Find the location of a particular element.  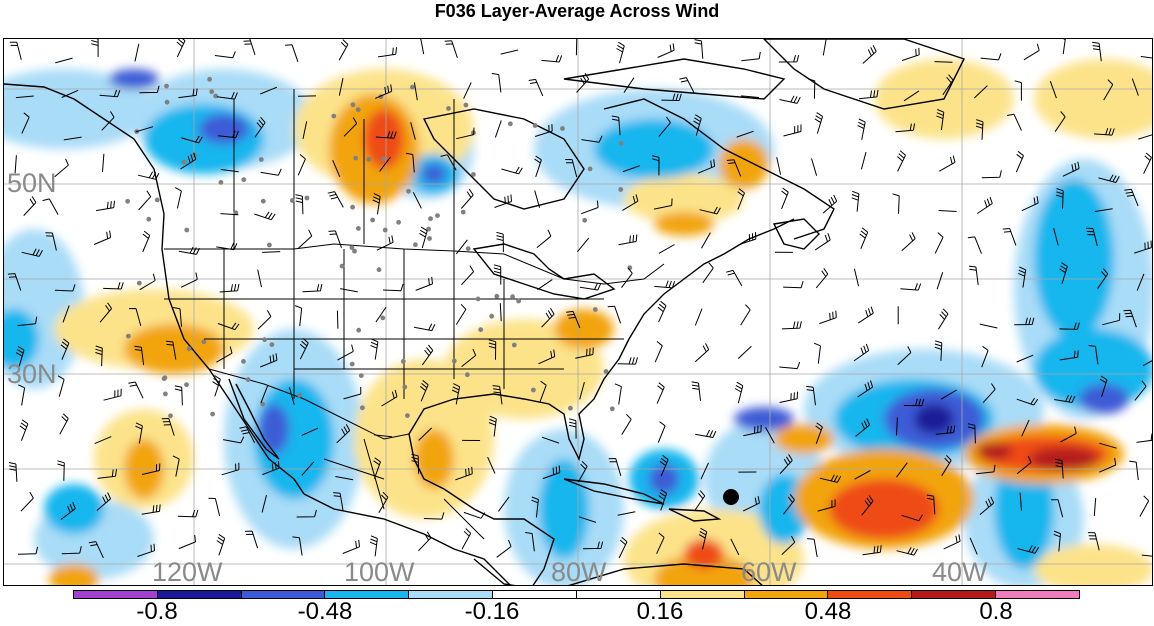

lon-label-120w: 120W is located at coordinates (187, 572).